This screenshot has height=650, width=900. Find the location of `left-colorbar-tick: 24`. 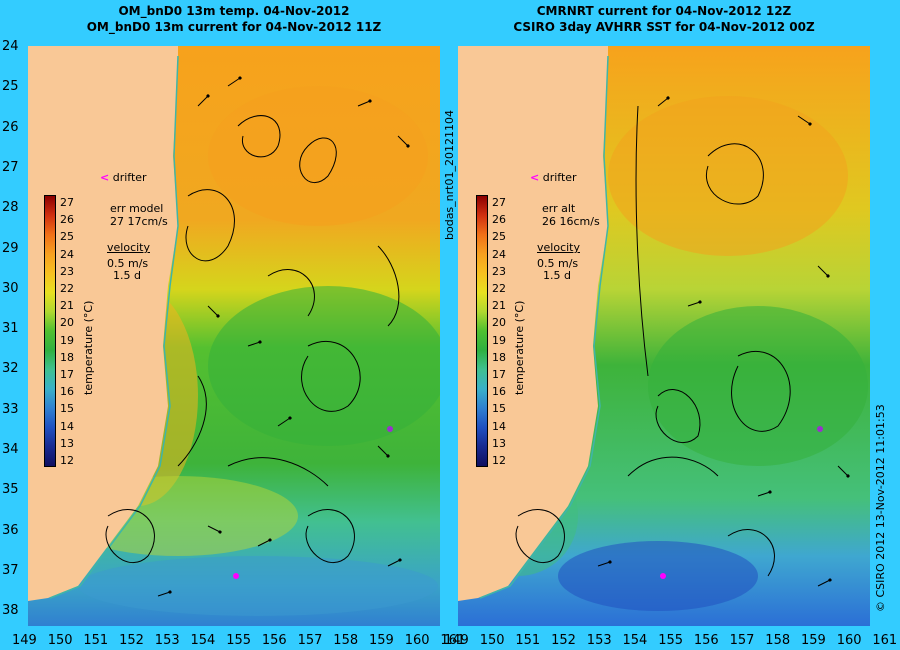

left-colorbar-tick: 24 is located at coordinates (67, 254).